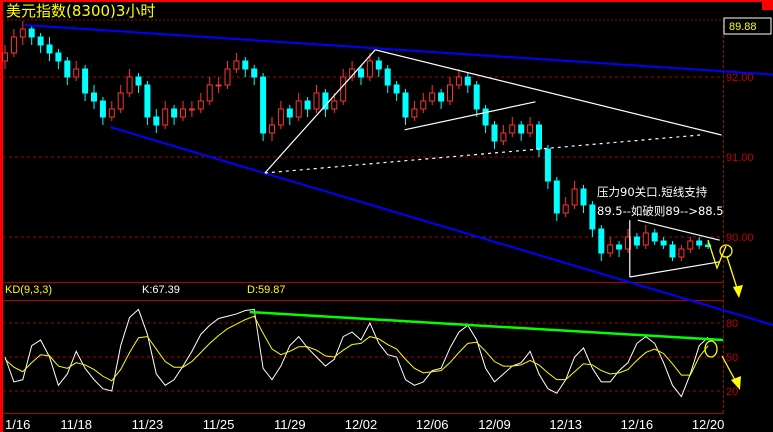 The width and height of the screenshot is (773, 432). I want to click on left-border, so click(1, 216).